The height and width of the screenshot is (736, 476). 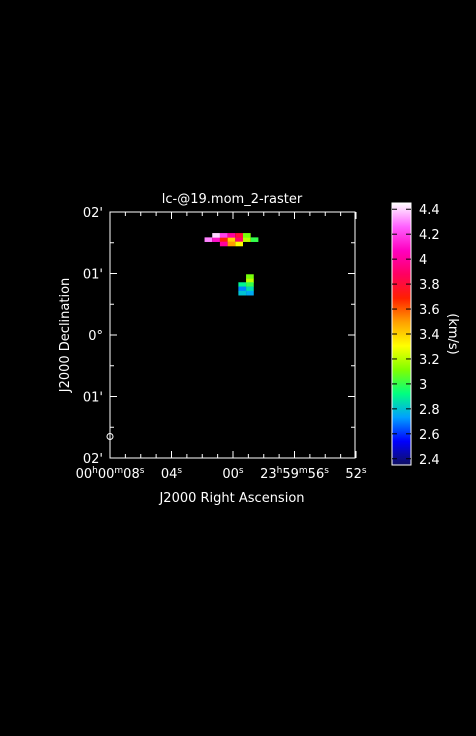 I want to click on y-tick-label: 0°, so click(x=95, y=336).